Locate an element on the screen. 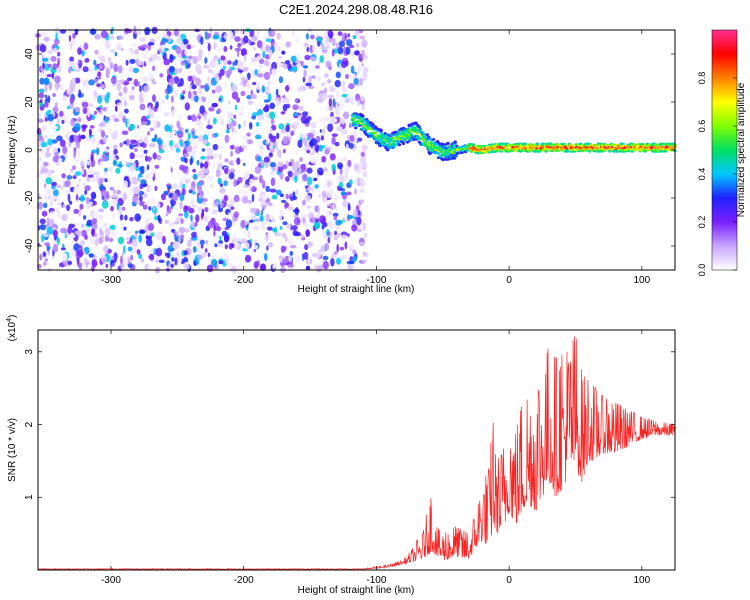 Image resolution: width=750 pixels, height=600 pixels. snr-scale-label: (x104) is located at coordinates (12, 328).